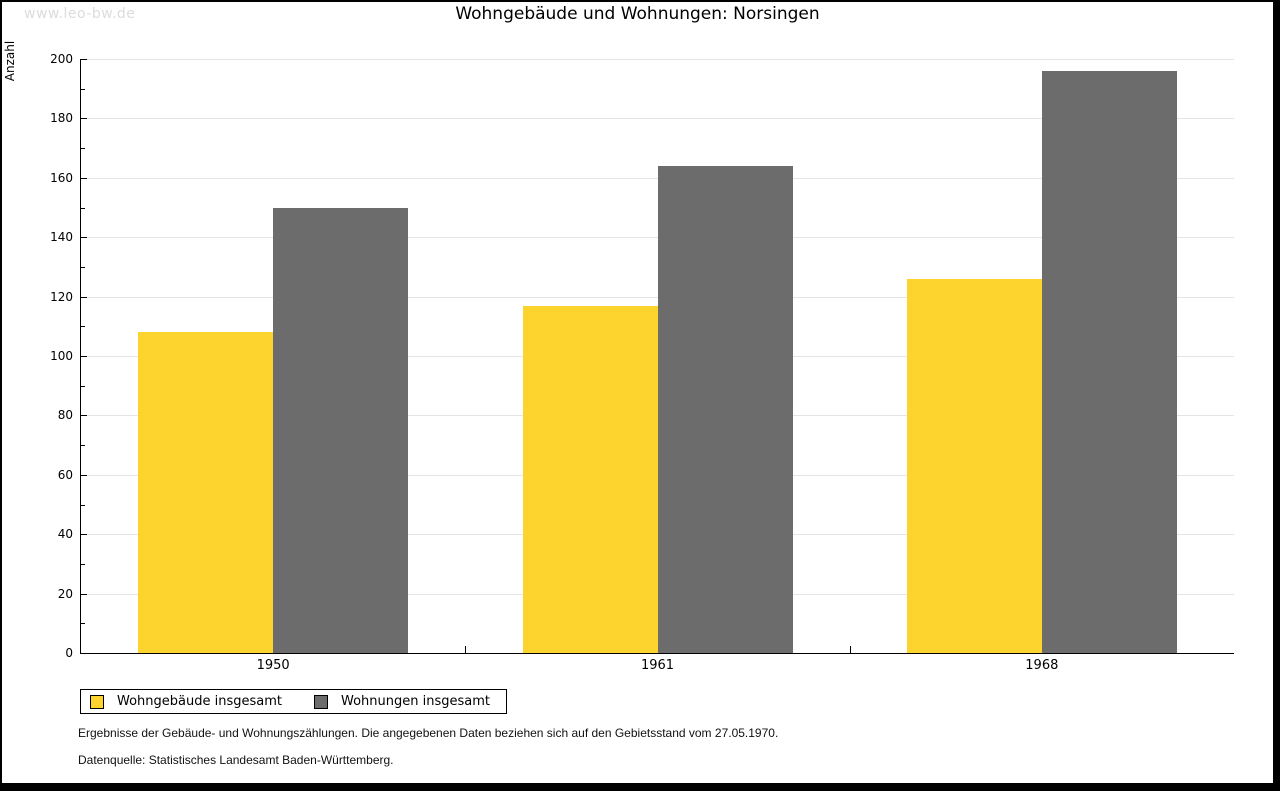 The height and width of the screenshot is (791, 1280). What do you see at coordinates (415, 701) in the screenshot?
I see `legend-label-2: Wohnungen insgesamt` at bounding box center [415, 701].